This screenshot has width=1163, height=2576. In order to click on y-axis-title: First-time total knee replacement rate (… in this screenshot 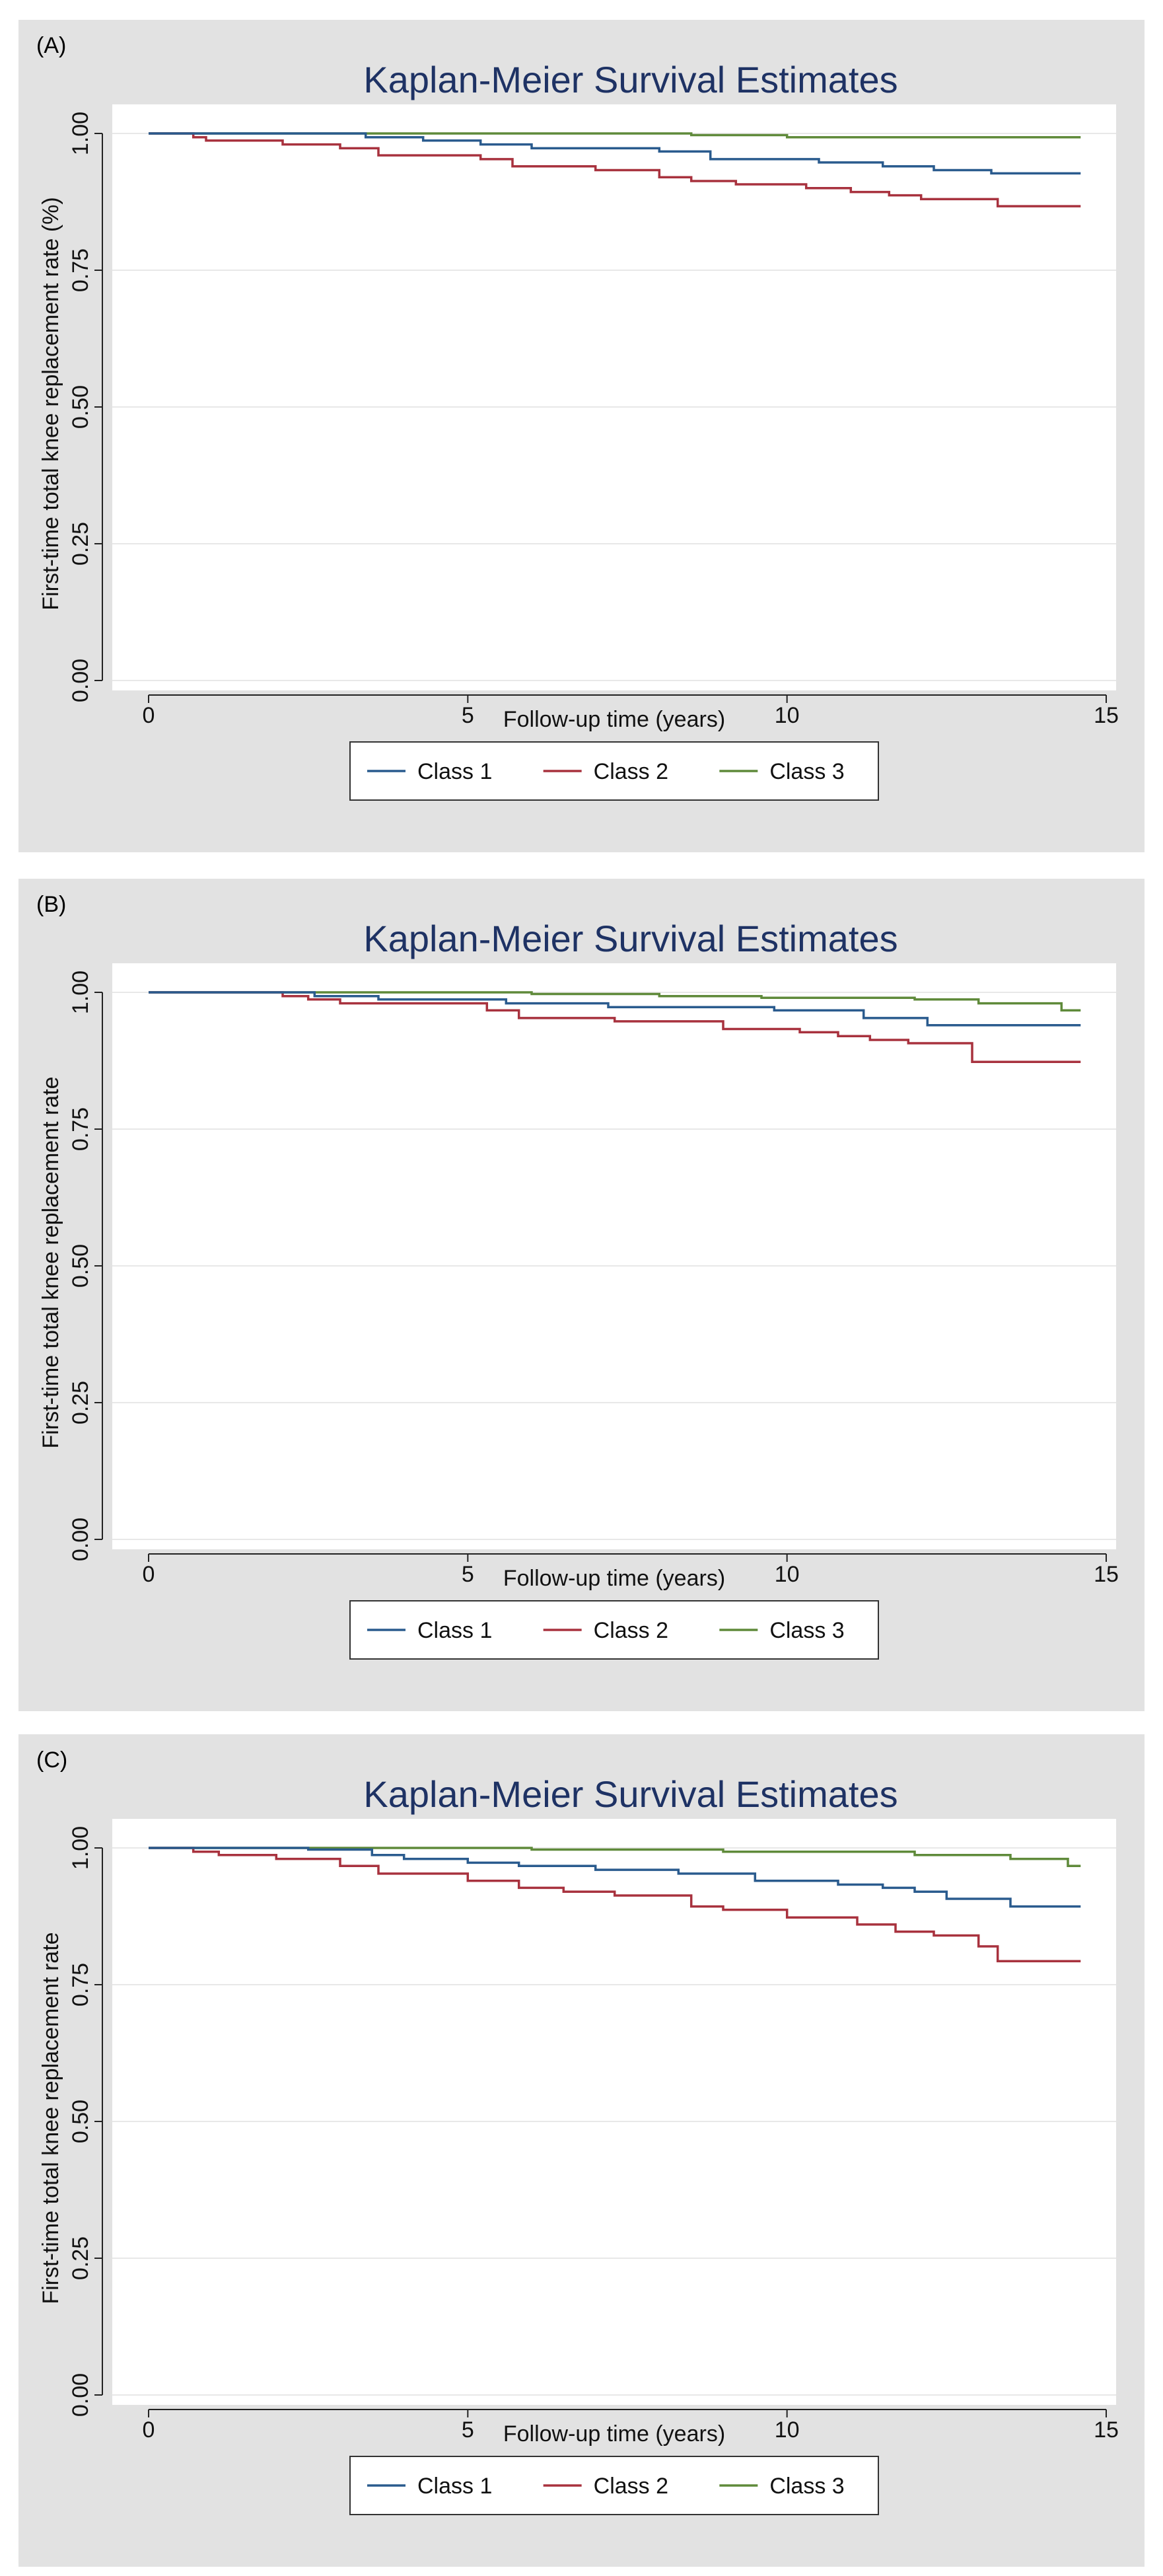, I will do `click(50, 404)`.